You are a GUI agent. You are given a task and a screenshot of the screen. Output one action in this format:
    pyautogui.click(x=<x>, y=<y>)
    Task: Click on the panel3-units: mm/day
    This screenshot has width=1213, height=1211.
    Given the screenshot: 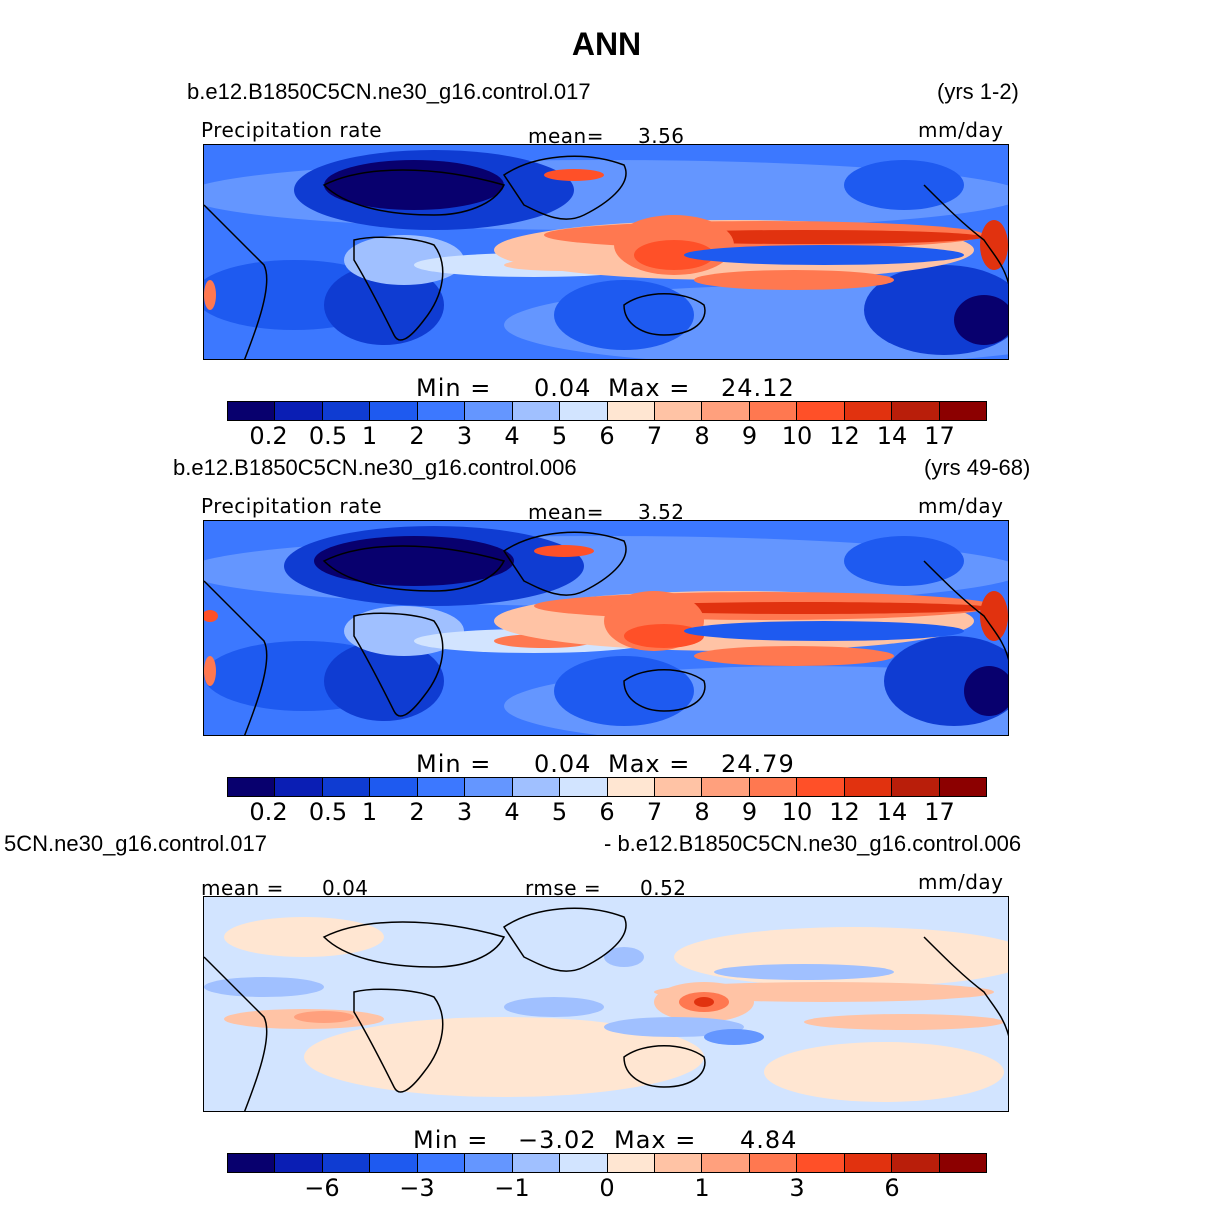 What is the action you would take?
    pyautogui.click(x=961, y=882)
    